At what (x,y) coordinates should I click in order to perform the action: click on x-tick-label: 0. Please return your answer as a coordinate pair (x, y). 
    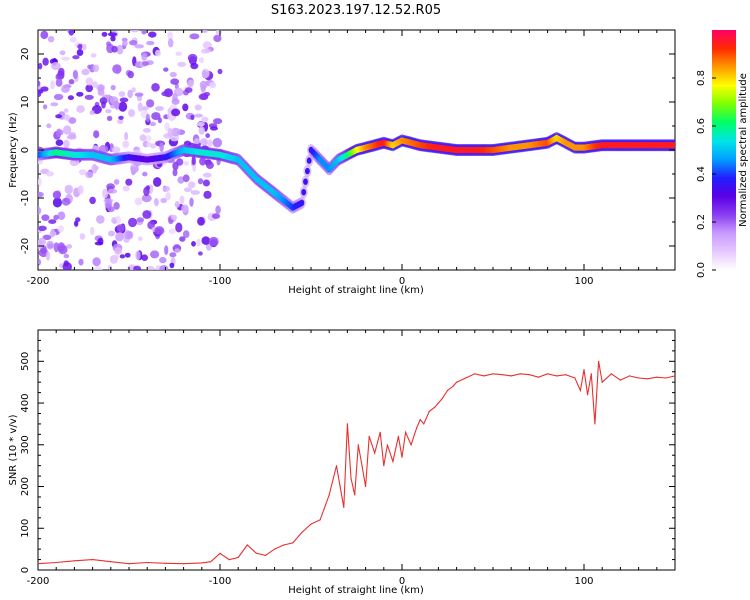
    Looking at the image, I should click on (402, 581).